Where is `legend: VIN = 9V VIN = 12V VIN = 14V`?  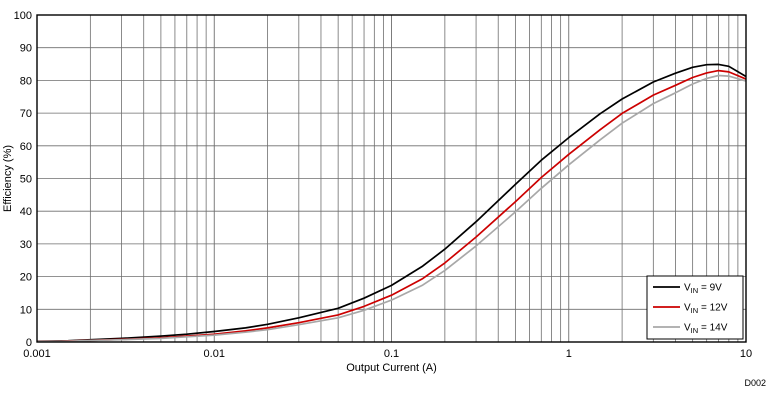
legend: VIN = 9V VIN = 12V VIN = 14V is located at coordinates (695, 307).